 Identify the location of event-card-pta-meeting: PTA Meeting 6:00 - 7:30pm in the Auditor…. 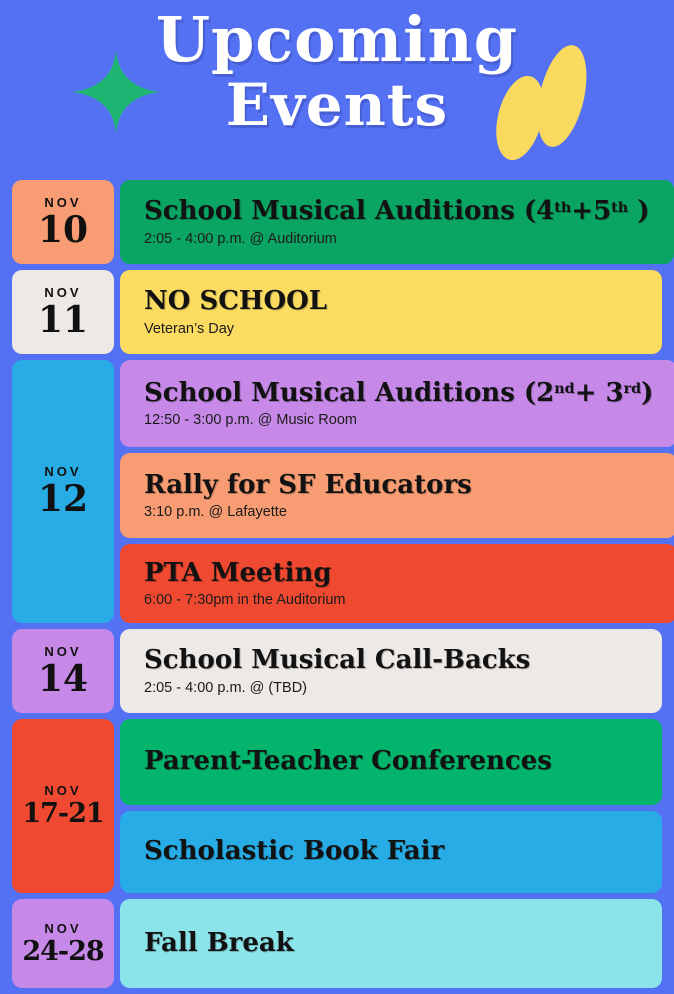
(397, 583).